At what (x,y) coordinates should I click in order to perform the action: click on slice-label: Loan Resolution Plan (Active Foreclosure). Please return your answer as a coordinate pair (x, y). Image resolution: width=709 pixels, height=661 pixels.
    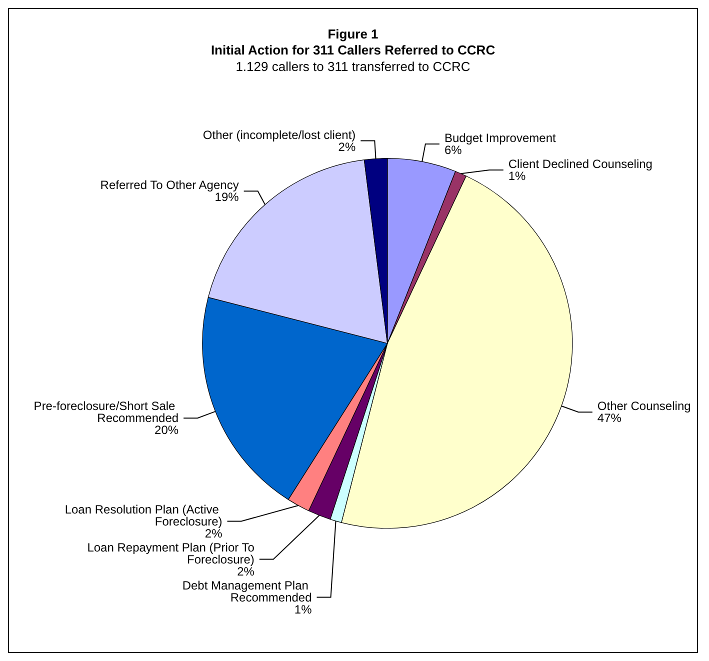
    Looking at the image, I should click on (143, 515).